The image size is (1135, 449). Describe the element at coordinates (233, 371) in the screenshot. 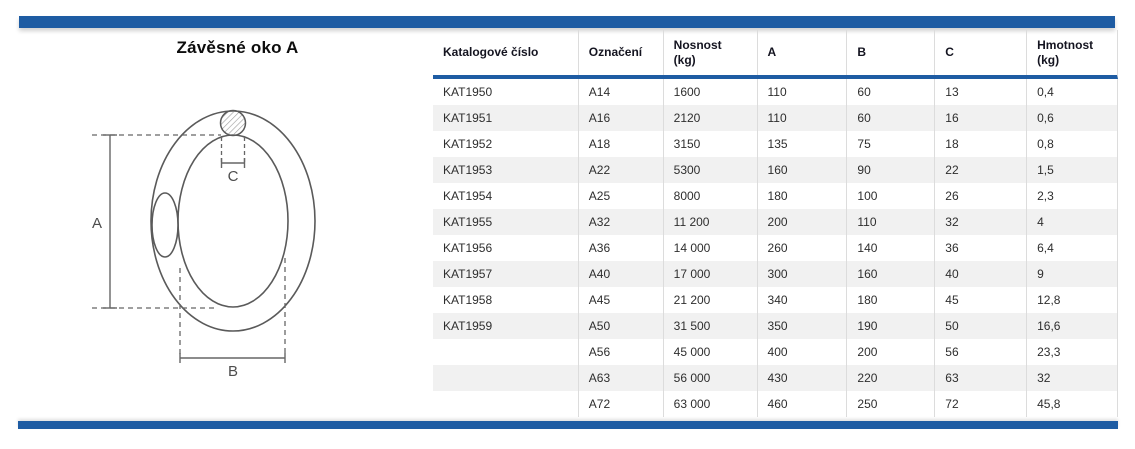

I see `dimension-b-label: B` at that location.